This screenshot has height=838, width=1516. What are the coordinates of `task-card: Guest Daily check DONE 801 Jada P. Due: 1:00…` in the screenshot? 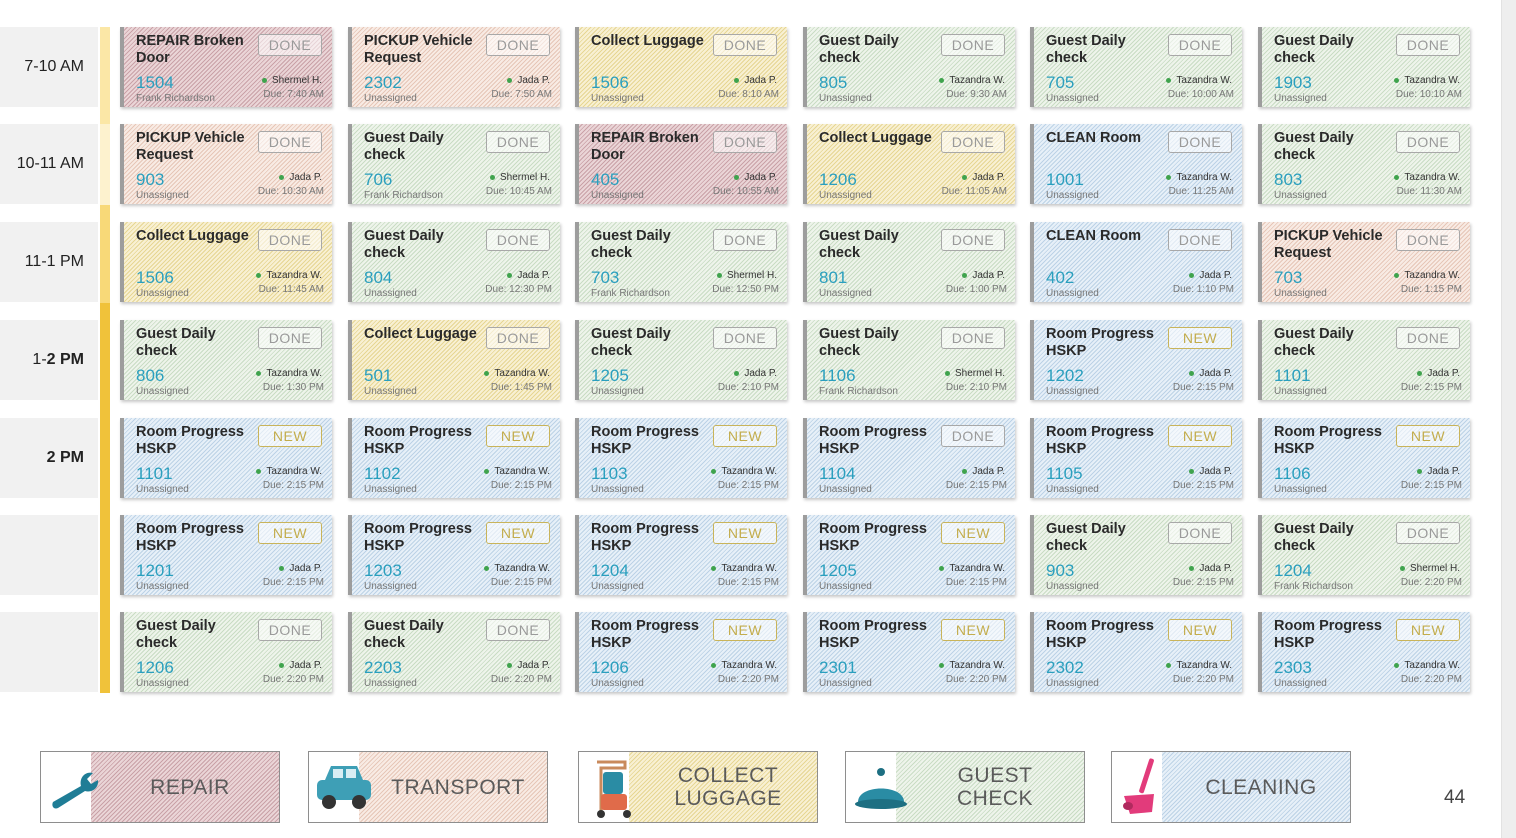 It's located at (909, 262).